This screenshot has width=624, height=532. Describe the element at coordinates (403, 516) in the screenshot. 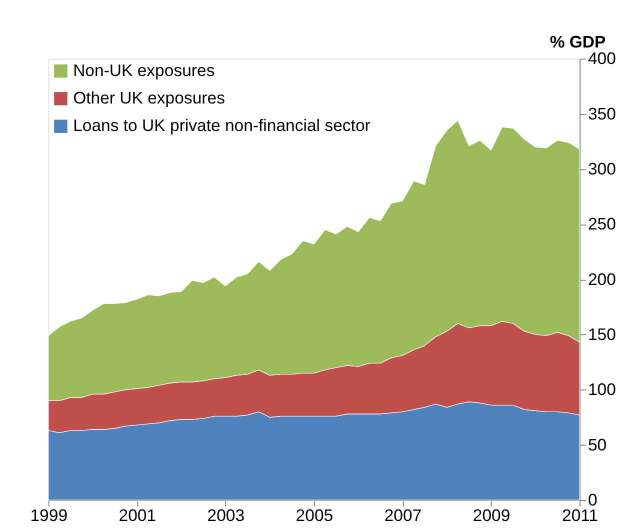

I see `x-tick-label: 2007` at that location.